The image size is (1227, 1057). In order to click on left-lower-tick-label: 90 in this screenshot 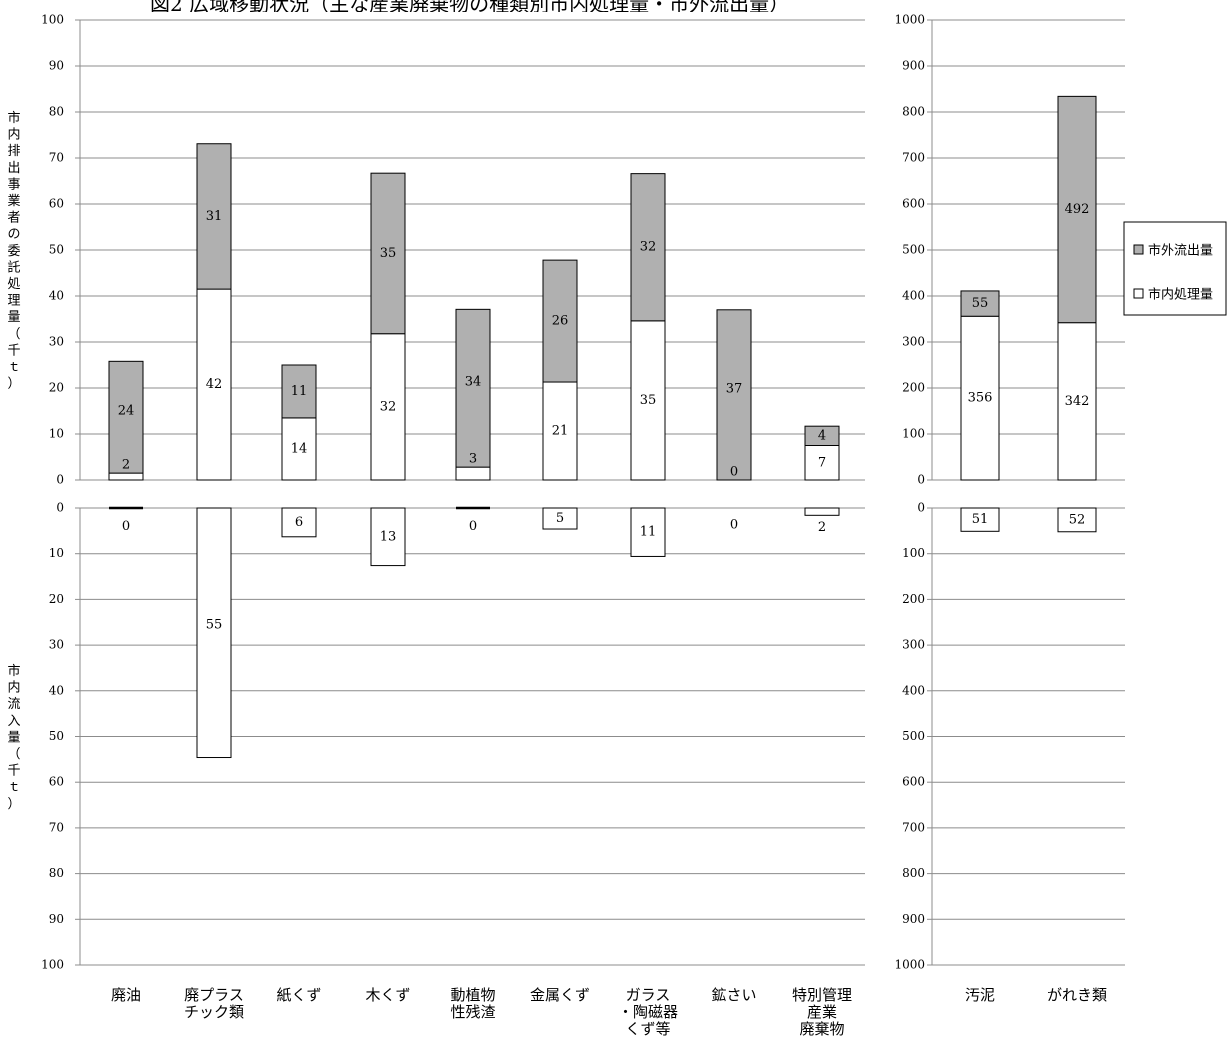, I will do `click(56, 919)`.